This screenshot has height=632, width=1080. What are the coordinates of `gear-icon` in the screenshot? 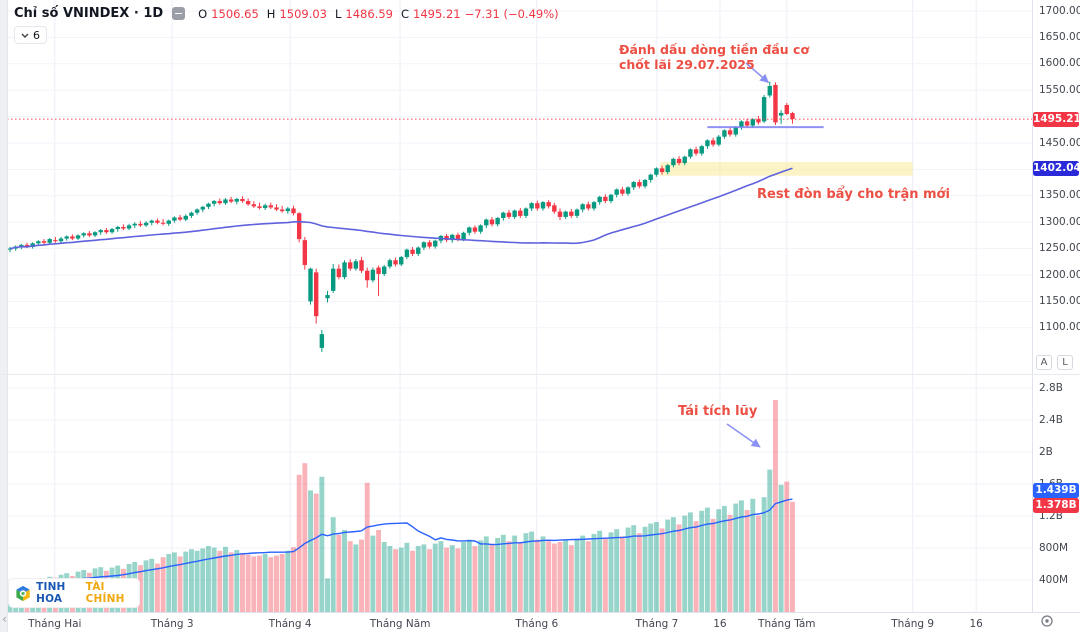 It's located at (1047, 621).